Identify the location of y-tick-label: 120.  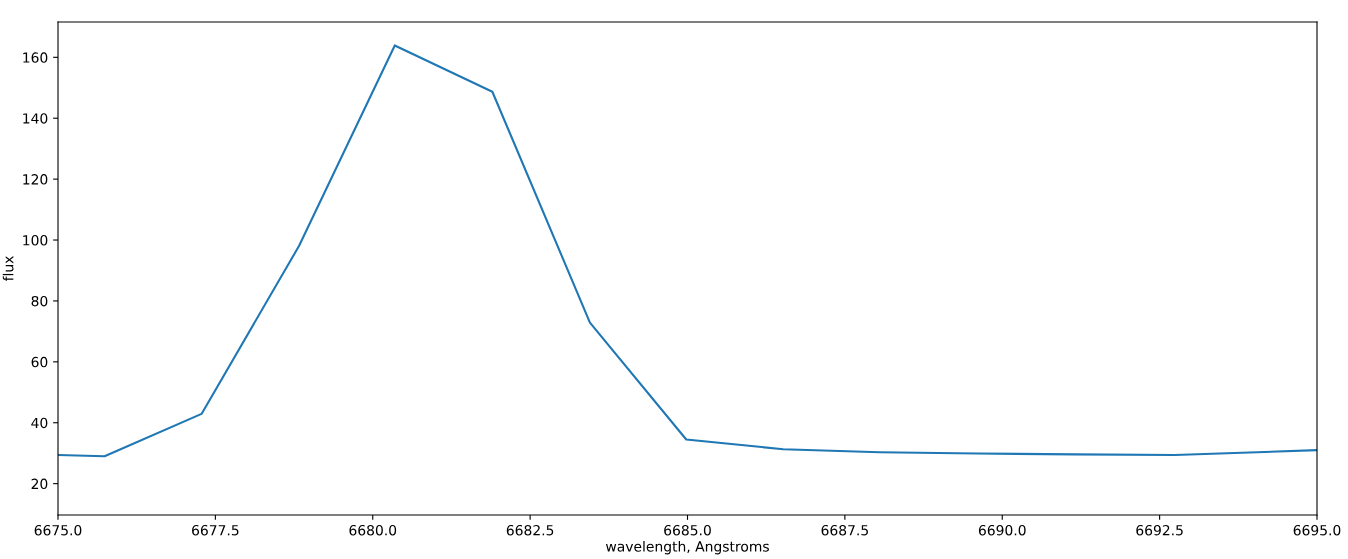
(35, 179).